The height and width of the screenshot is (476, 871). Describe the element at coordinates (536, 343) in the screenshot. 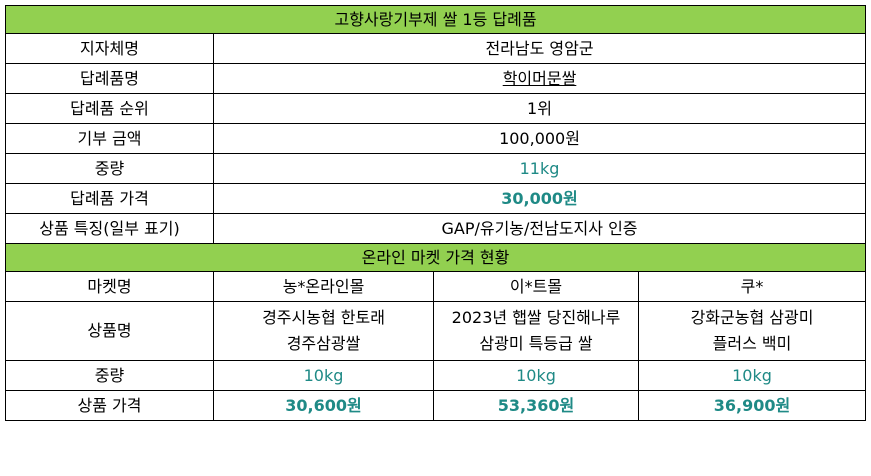

I see `product-line: 삼광미 특등급 쌀` at that location.